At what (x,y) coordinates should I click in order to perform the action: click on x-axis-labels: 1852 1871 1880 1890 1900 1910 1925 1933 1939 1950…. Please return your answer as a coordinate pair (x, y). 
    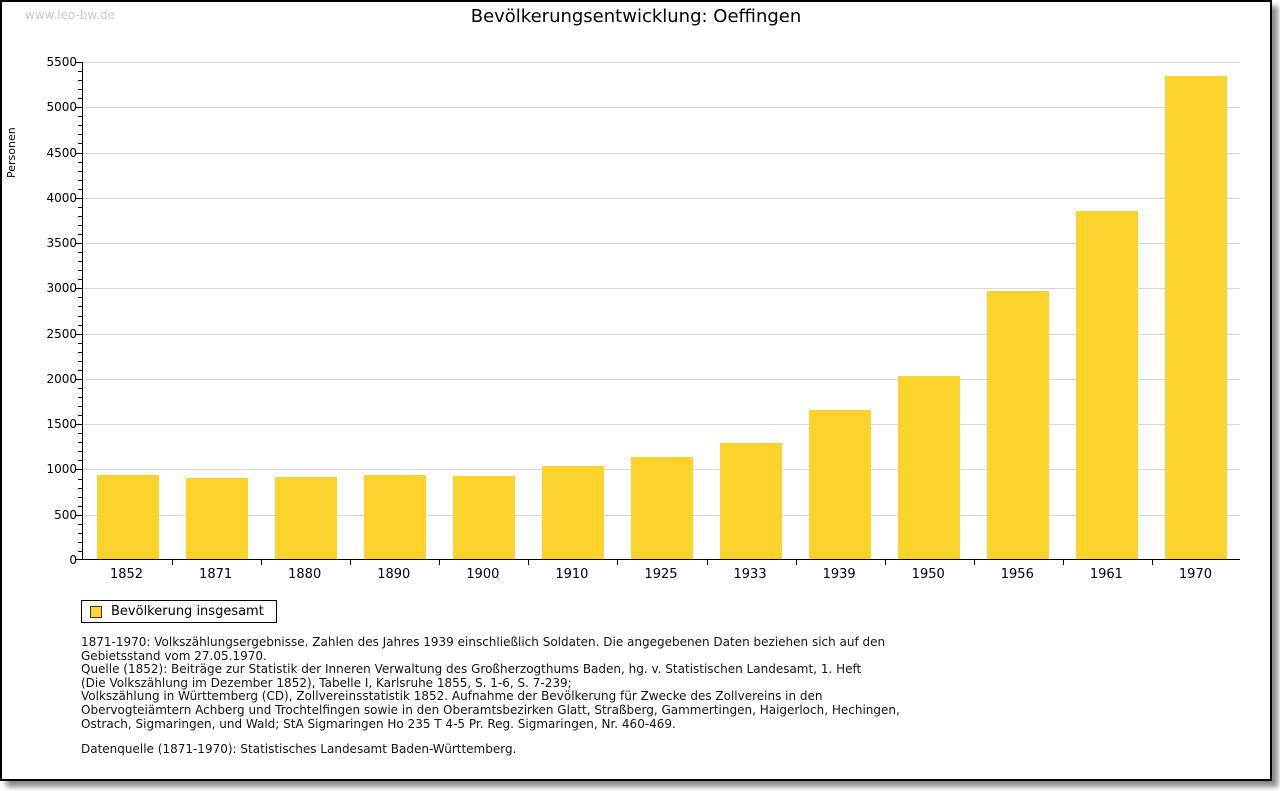
    Looking at the image, I should click on (661, 575).